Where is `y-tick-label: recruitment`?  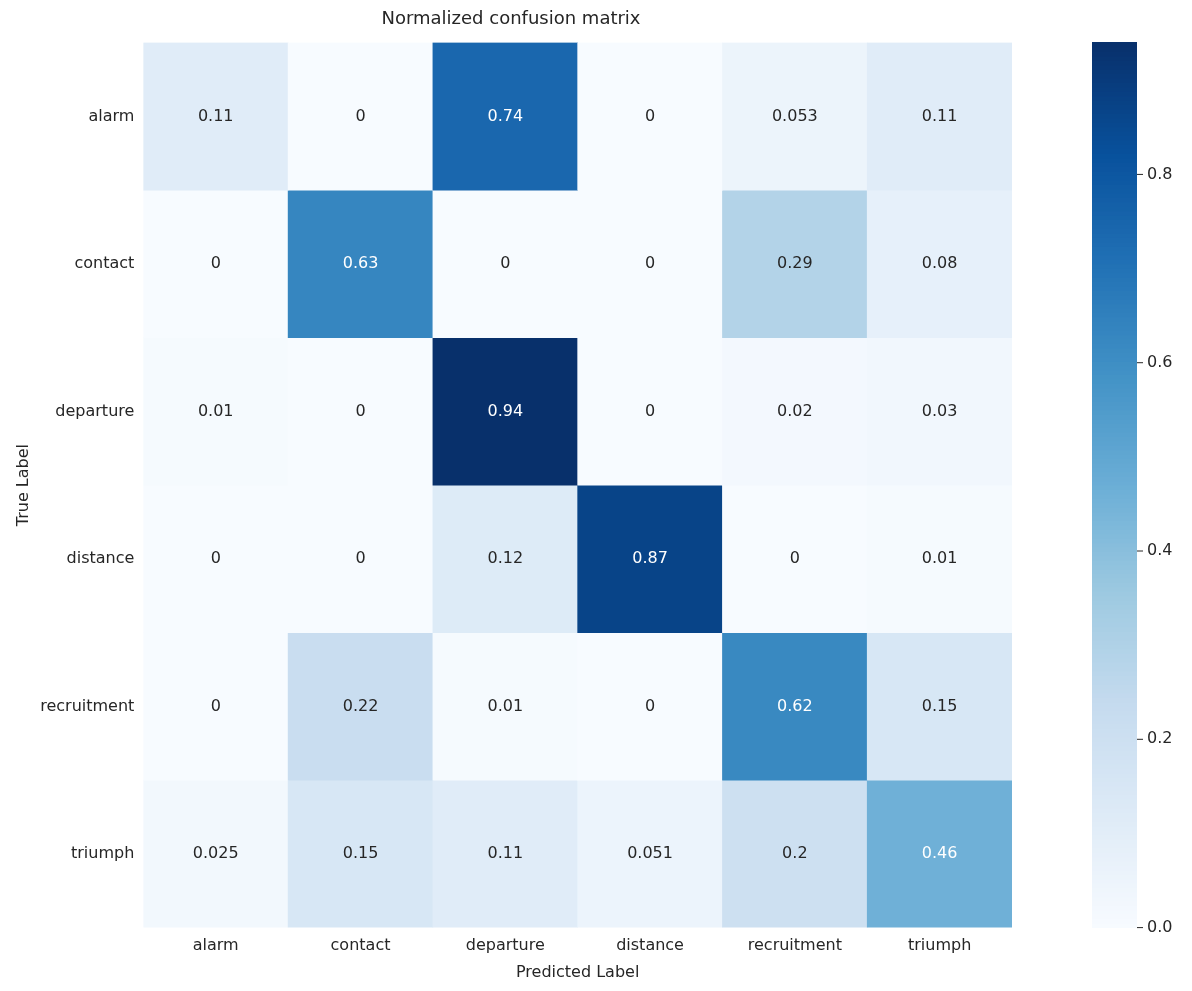
y-tick-label: recruitment is located at coordinates (87, 705).